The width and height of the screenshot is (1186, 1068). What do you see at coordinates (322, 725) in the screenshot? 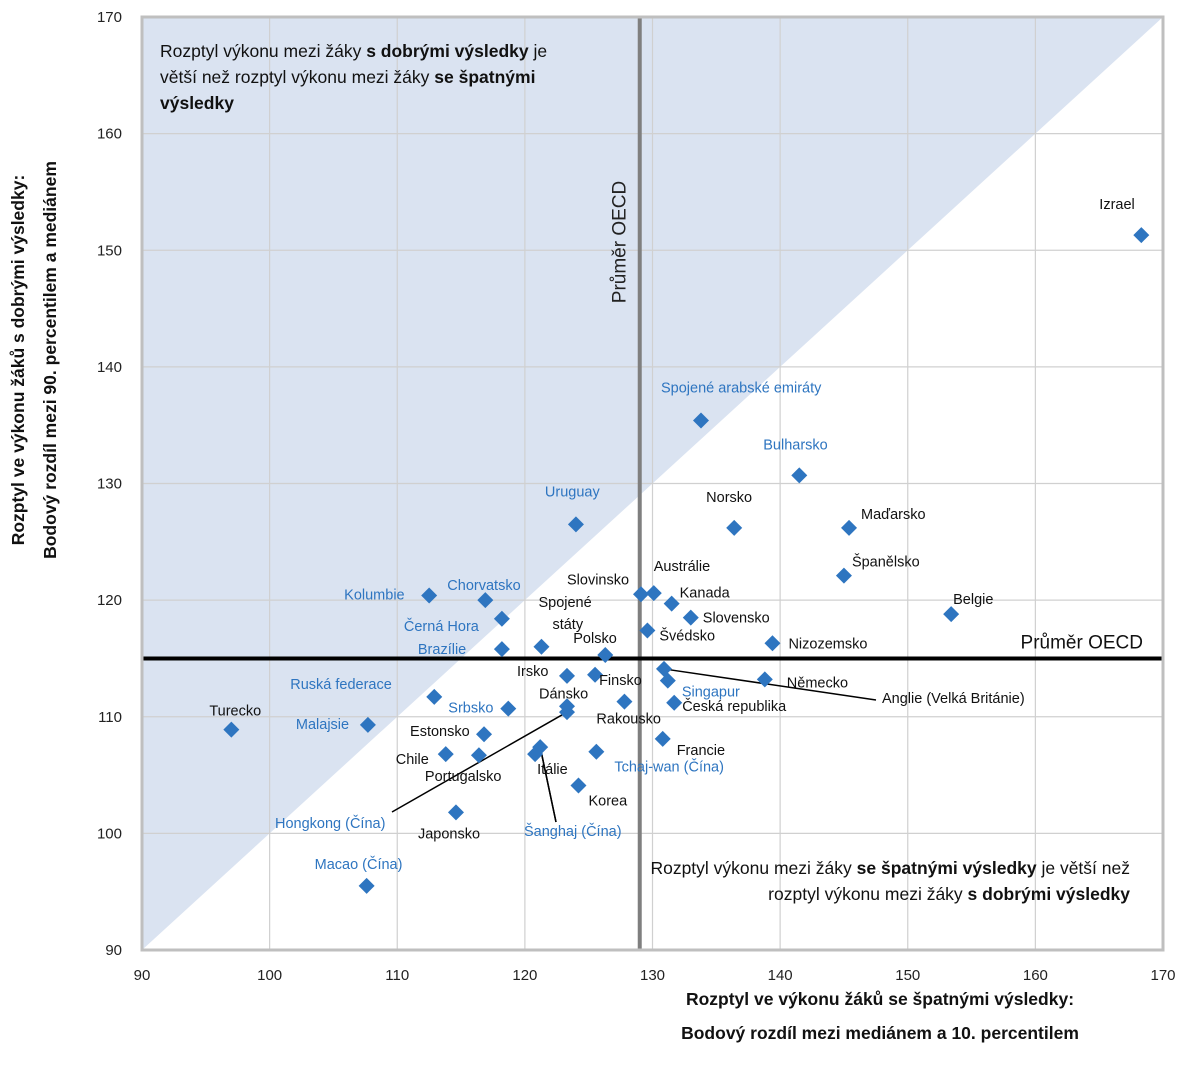
I see `point-label: Malajsie` at bounding box center [322, 725].